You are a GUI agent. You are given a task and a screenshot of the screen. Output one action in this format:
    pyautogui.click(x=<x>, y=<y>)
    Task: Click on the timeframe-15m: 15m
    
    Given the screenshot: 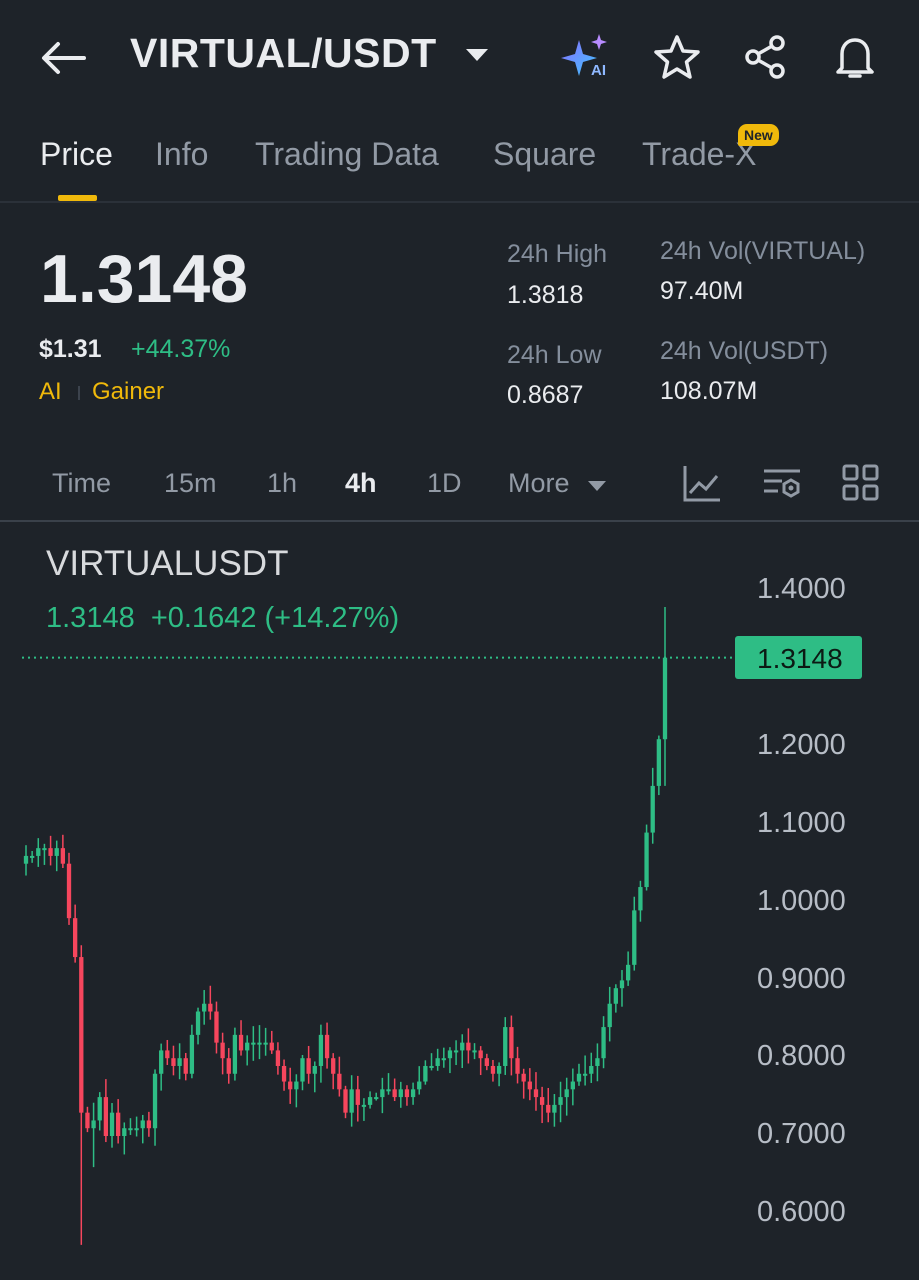 What is the action you would take?
    pyautogui.click(x=190, y=483)
    